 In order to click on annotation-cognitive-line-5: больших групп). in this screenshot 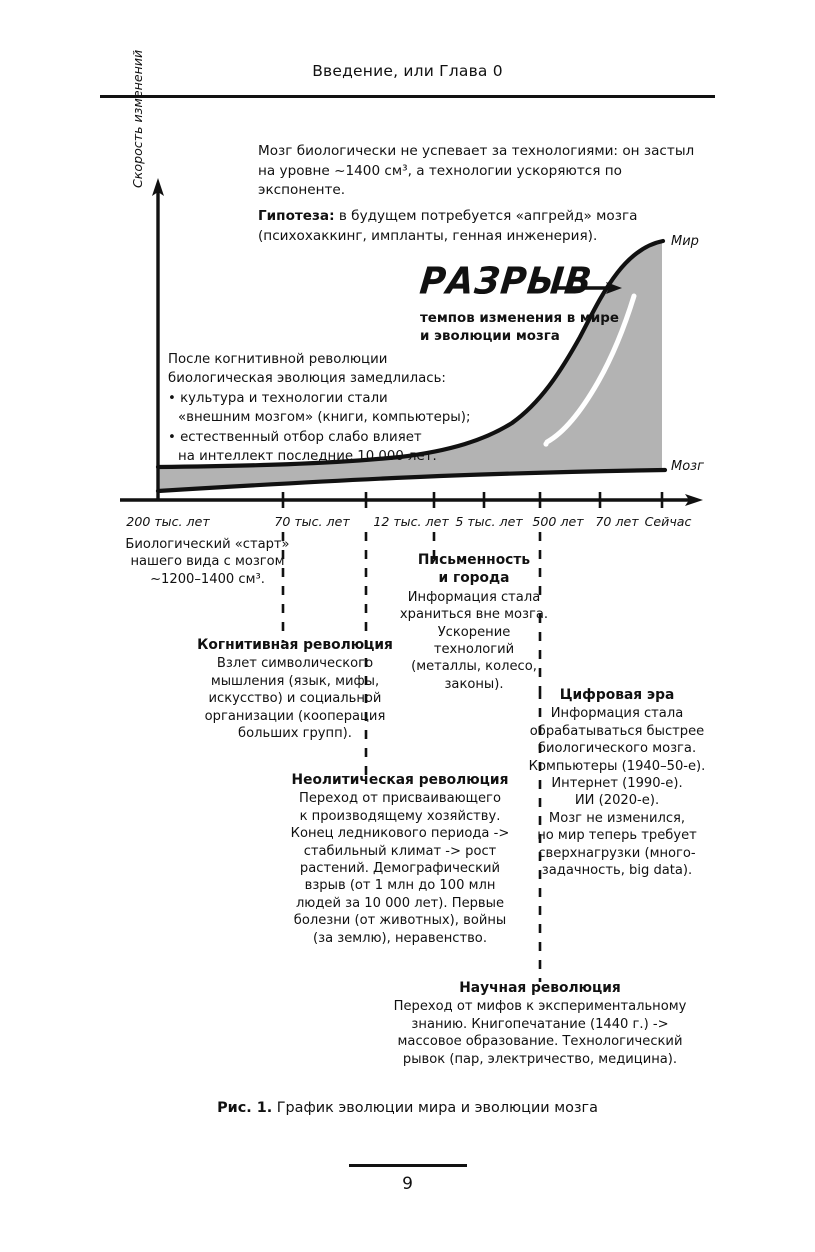, I will do `click(295, 733)`.